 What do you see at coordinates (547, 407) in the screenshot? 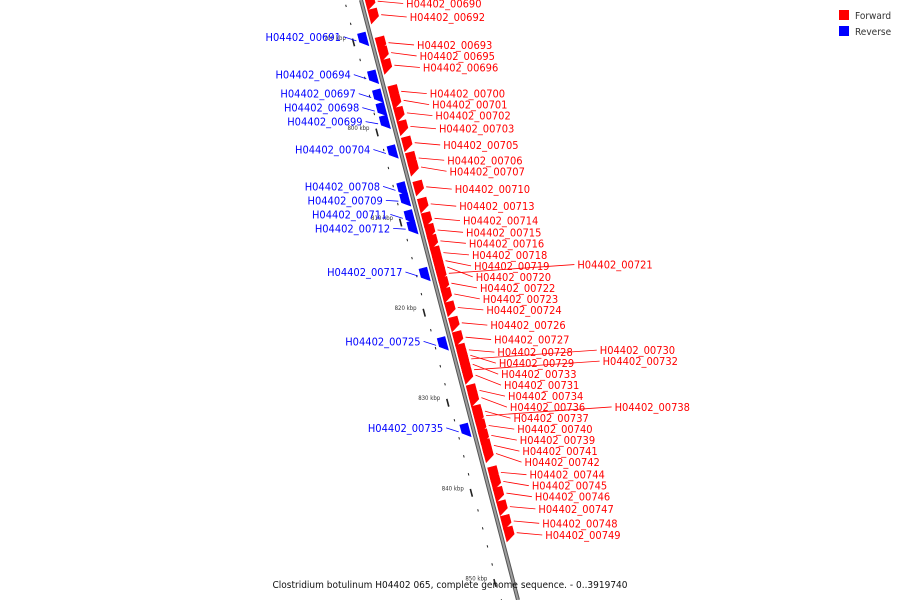
I see `gene-label-H04402_00736: H04402_00736` at bounding box center [547, 407].